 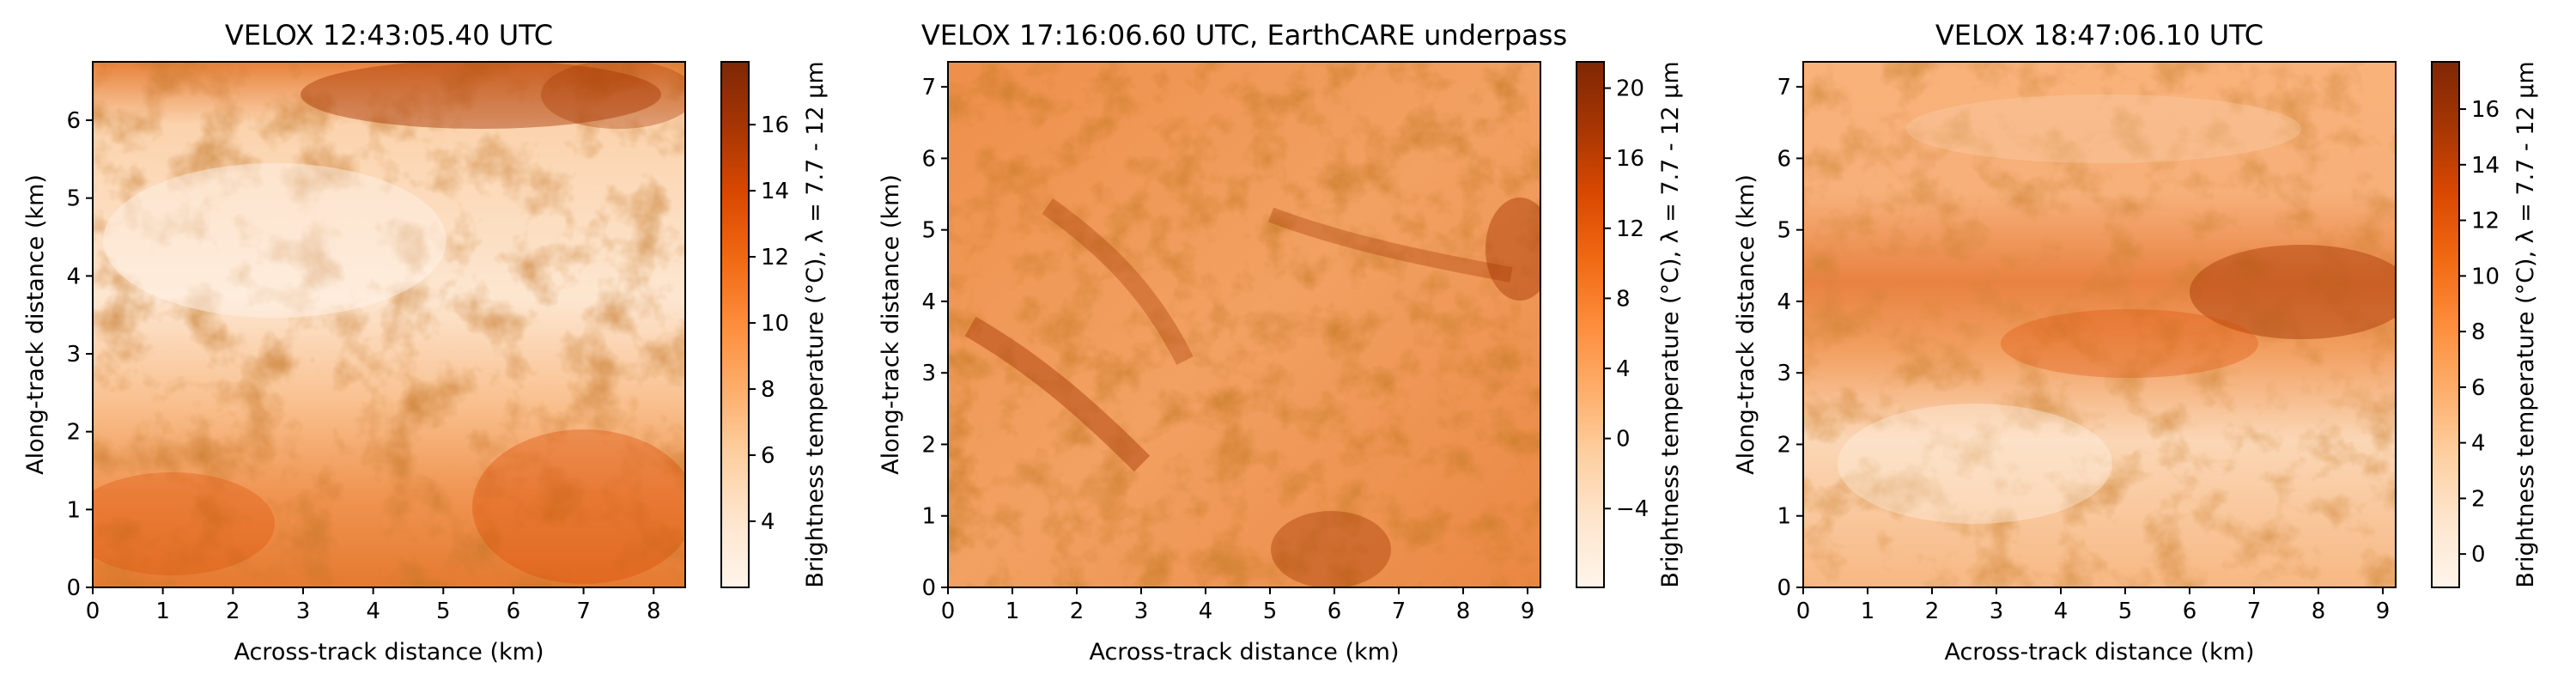 I want to click on panel-1-y-ticks: 0 1 2 3 4 5 6, so click(x=79, y=354).